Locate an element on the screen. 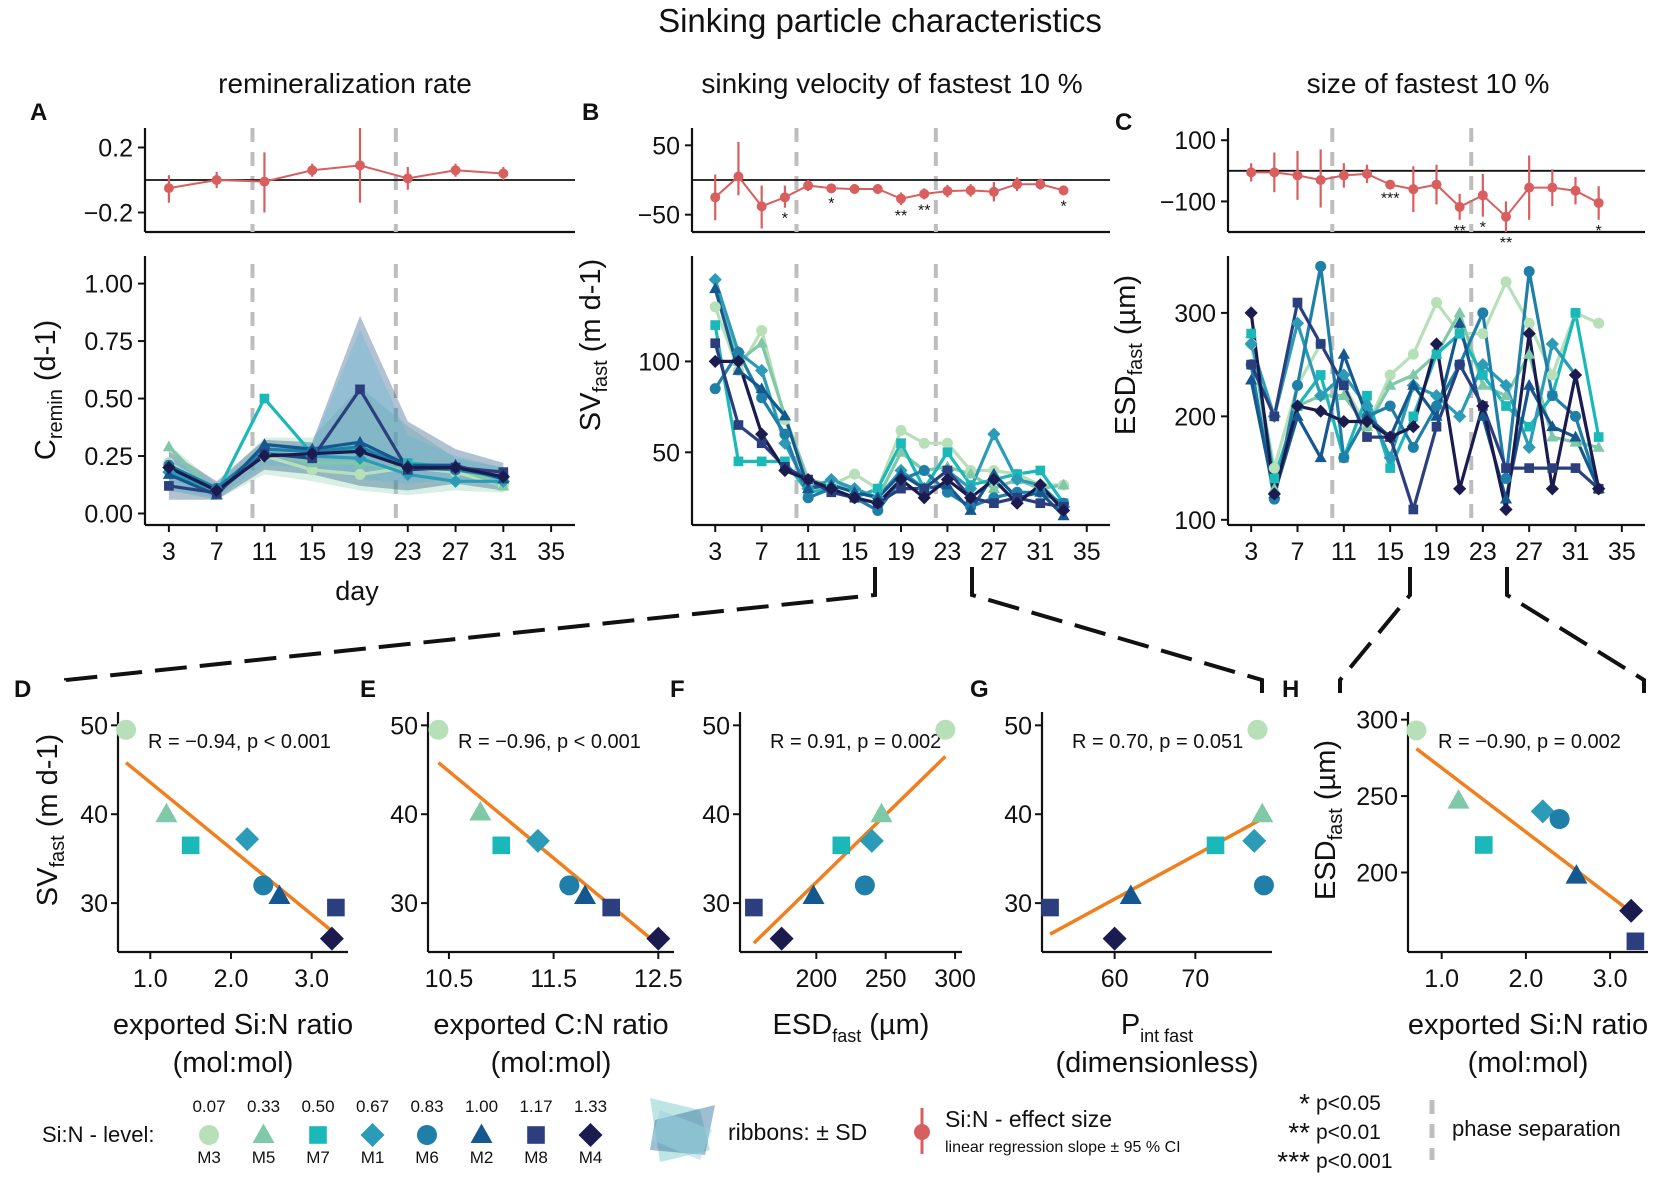 This screenshot has width=1654, height=1197. legend-id-m3: M3 is located at coordinates (209, 1157).